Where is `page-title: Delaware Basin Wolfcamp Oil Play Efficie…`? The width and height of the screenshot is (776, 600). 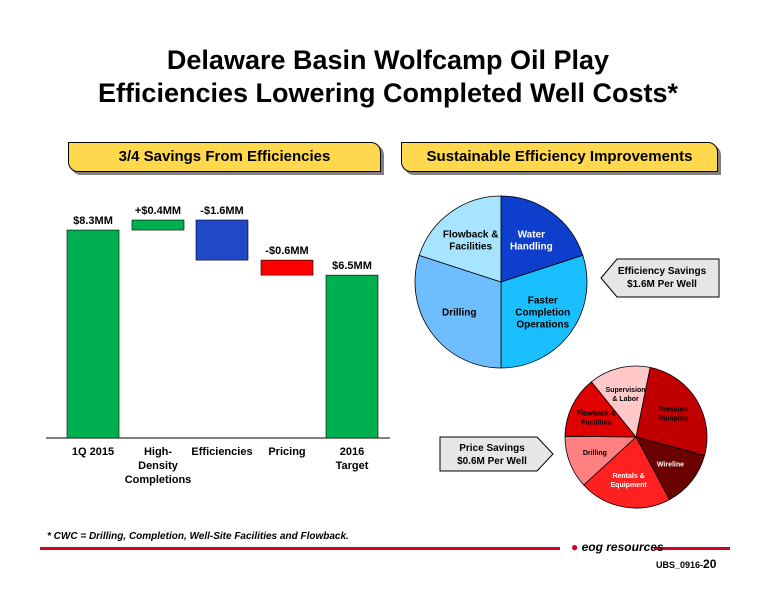 page-title: Delaware Basin Wolfcamp Oil Play Efficie… is located at coordinates (388, 77).